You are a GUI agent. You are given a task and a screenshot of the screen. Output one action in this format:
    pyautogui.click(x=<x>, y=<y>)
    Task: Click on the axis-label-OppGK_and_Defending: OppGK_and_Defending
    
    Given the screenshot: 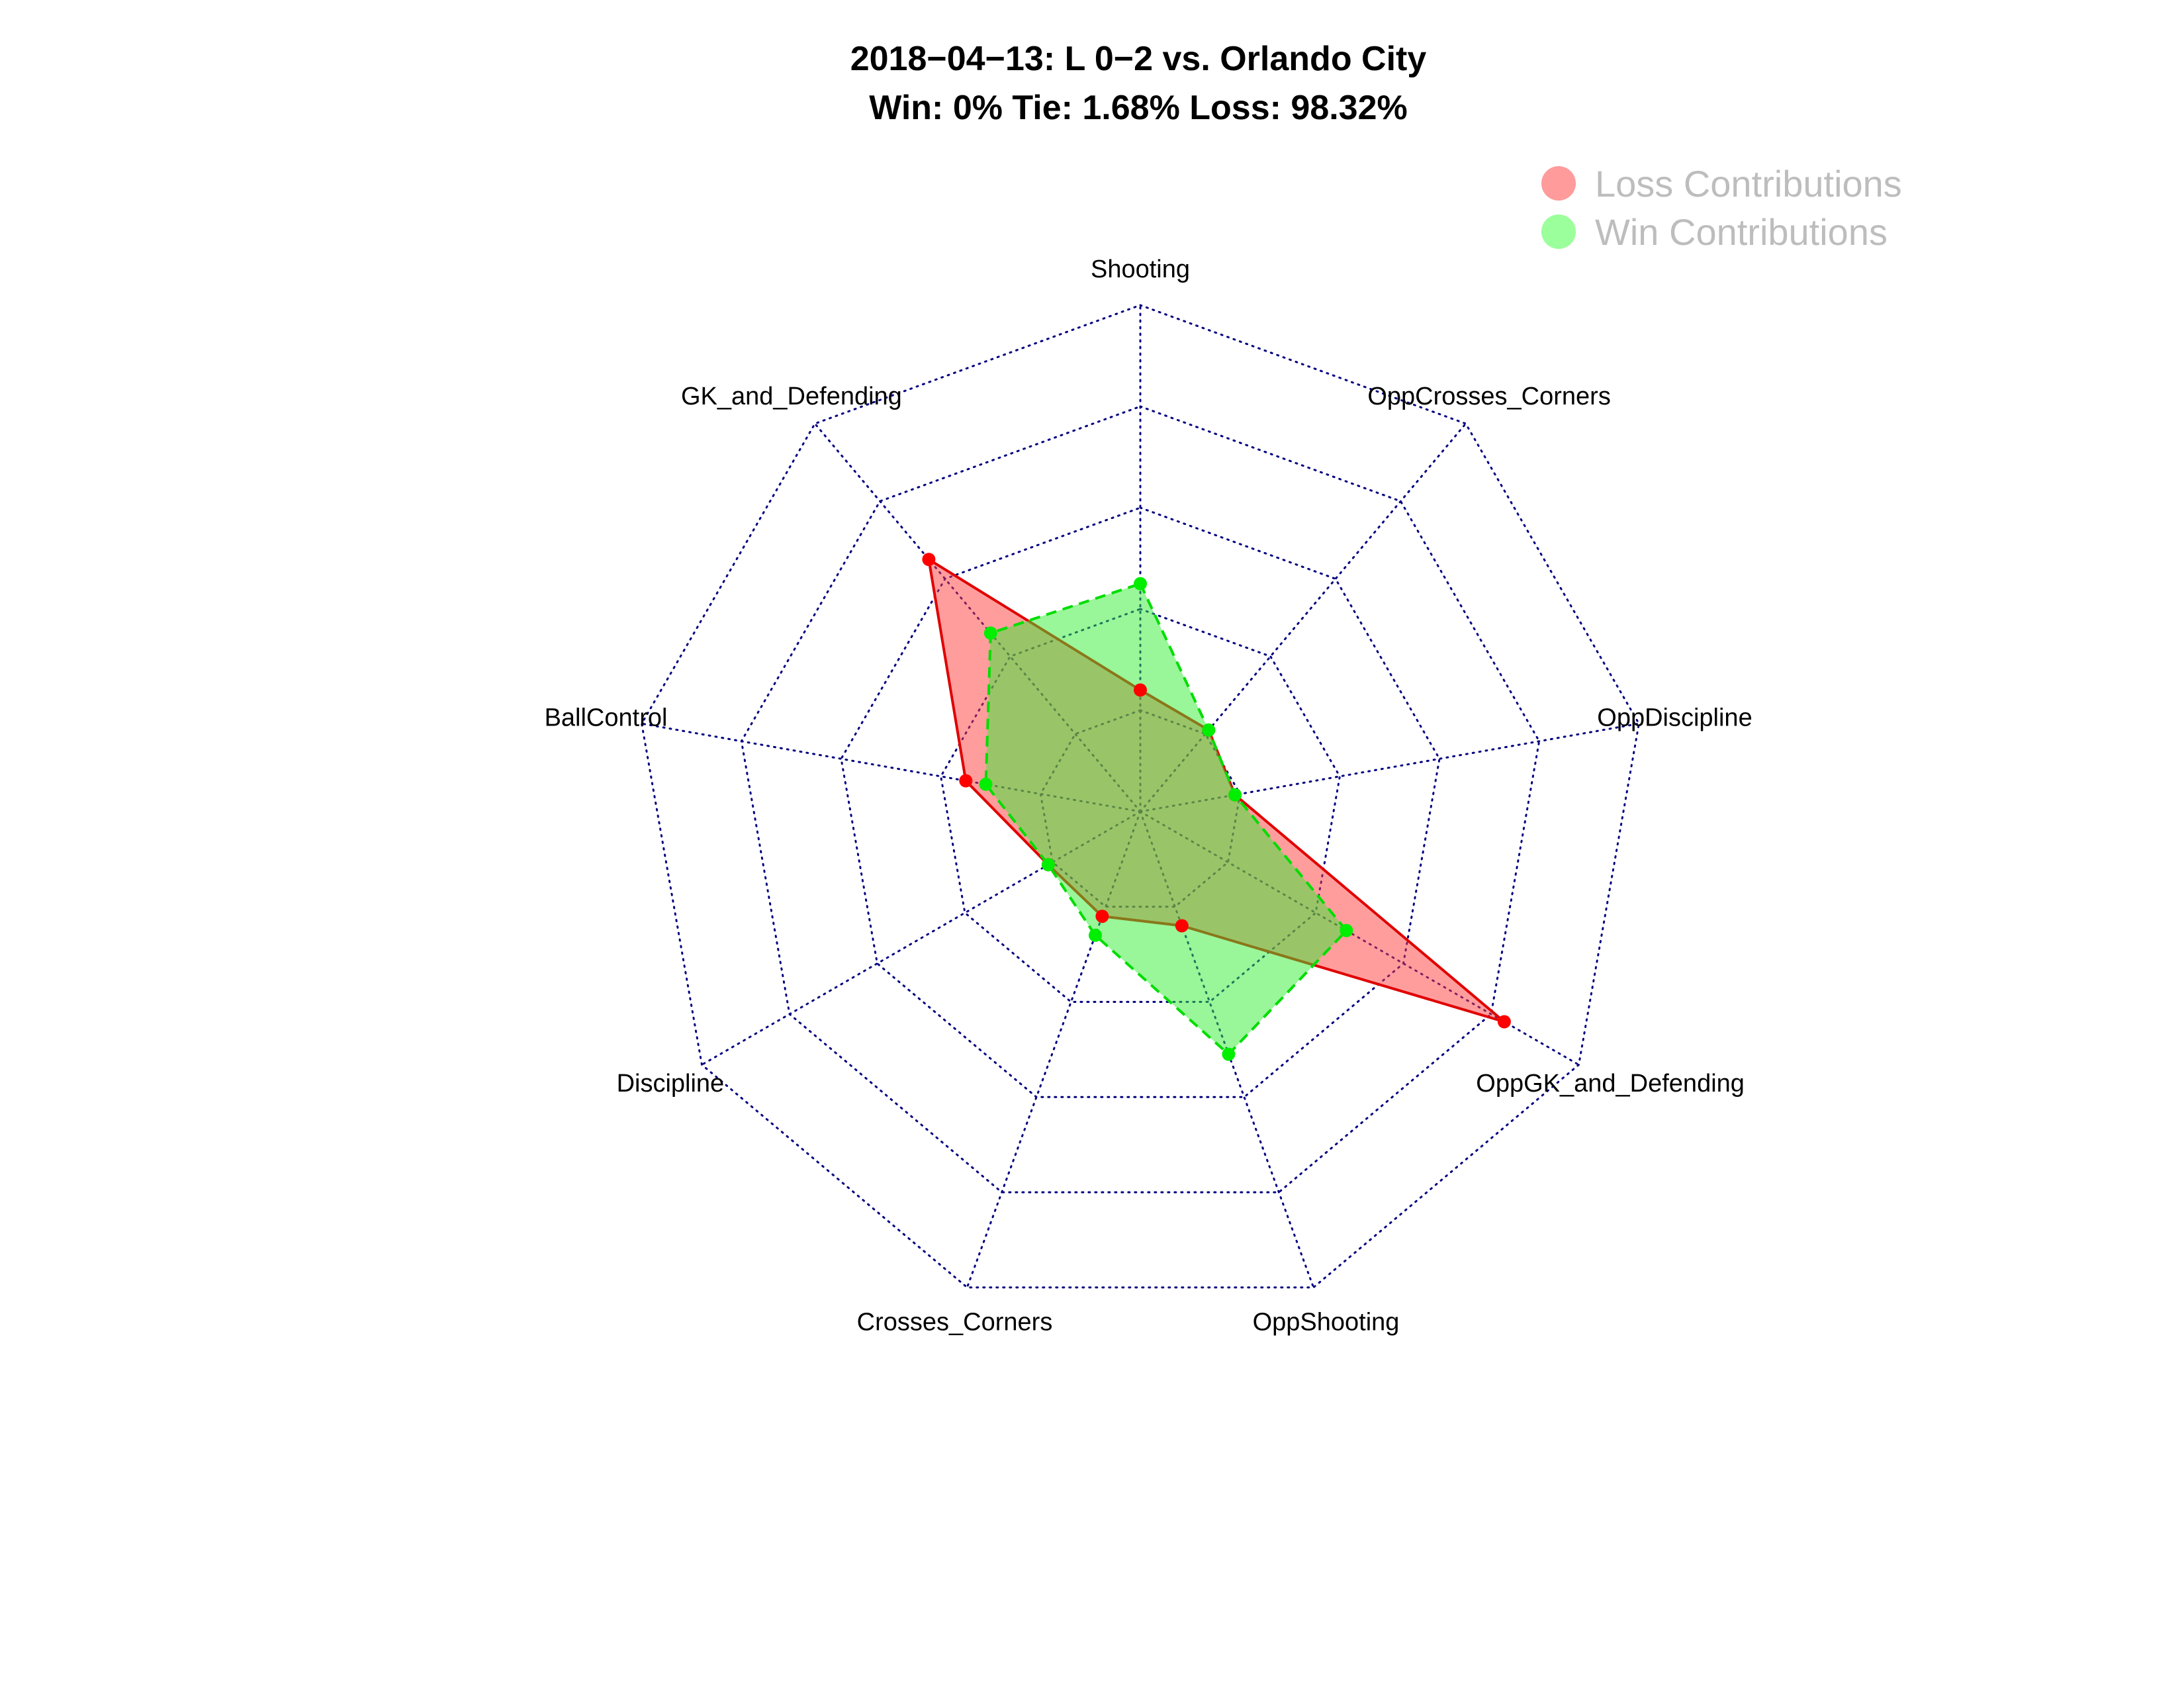 What is the action you would take?
    pyautogui.click(x=1610, y=1084)
    